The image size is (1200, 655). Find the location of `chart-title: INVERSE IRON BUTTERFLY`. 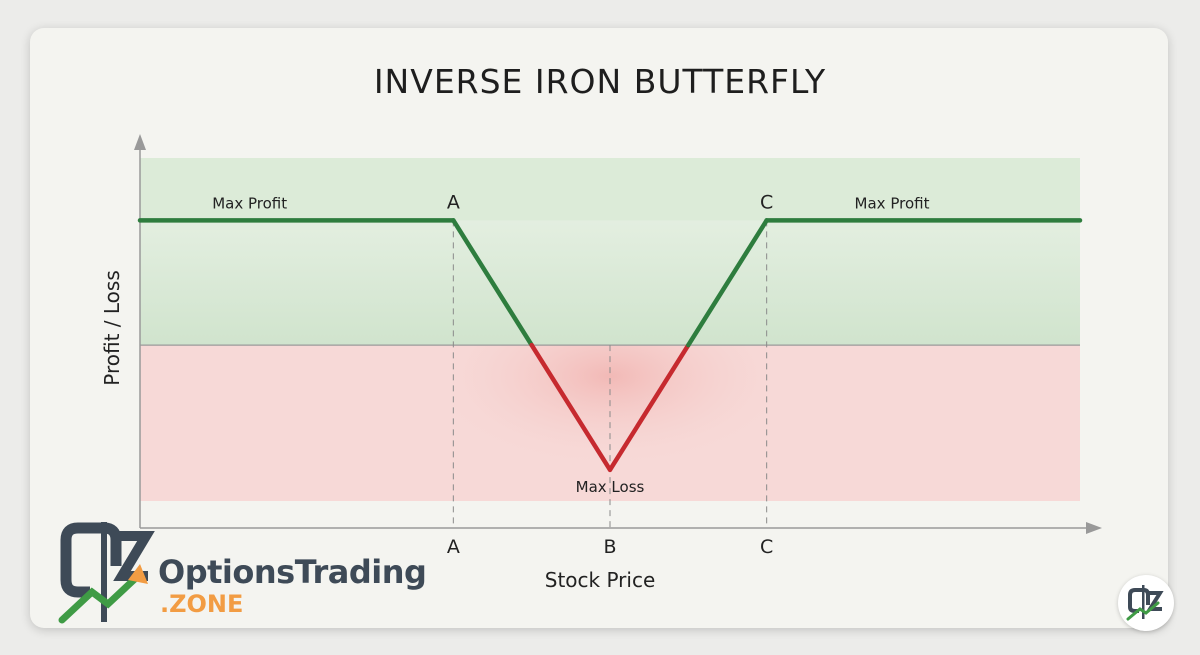

chart-title: INVERSE IRON BUTTERFLY is located at coordinates (600, 81).